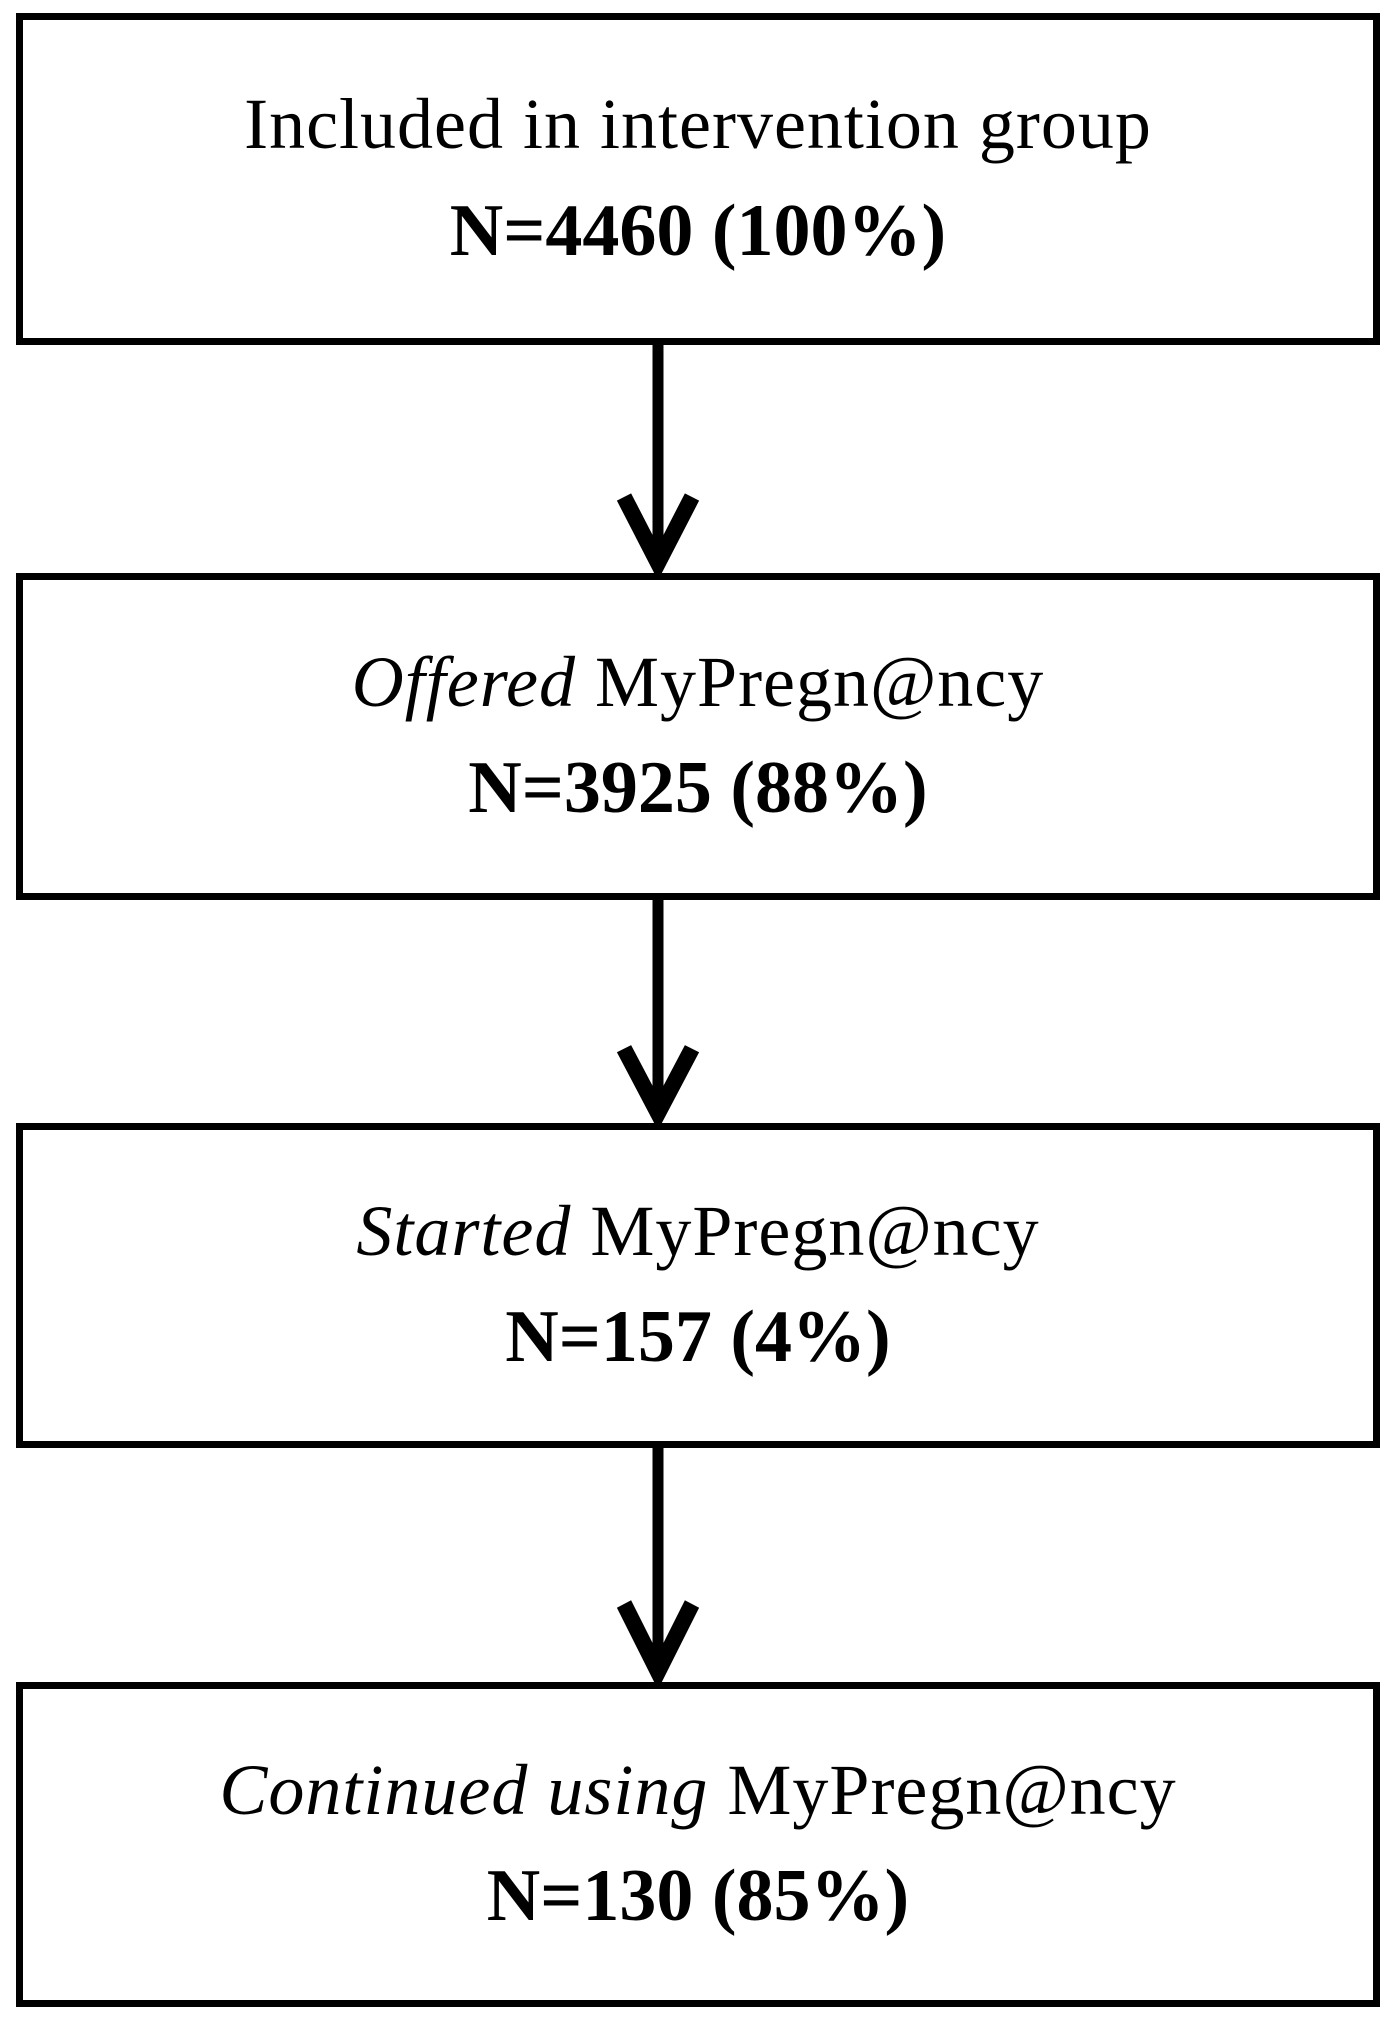 The width and height of the screenshot is (1396, 2020). What do you see at coordinates (464, 1789) in the screenshot?
I see `box-label-italic: Continued using` at bounding box center [464, 1789].